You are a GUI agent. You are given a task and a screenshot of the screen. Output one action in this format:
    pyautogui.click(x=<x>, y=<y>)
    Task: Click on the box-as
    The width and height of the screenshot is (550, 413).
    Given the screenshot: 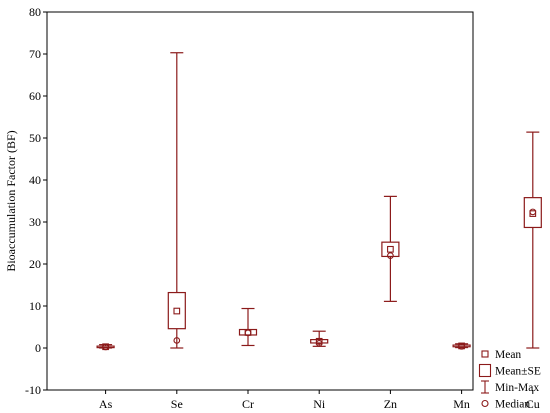 What is the action you would take?
    pyautogui.click(x=105, y=347)
    